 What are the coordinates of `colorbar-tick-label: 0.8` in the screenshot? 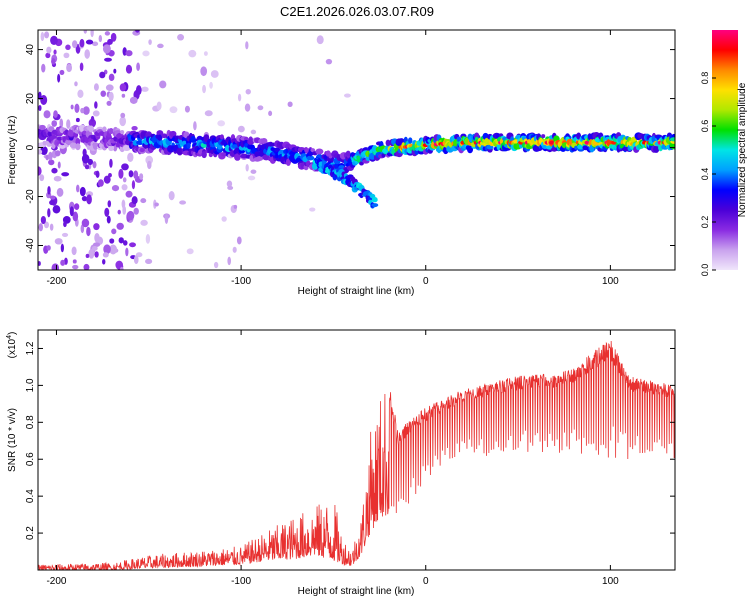 It's located at (705, 78).